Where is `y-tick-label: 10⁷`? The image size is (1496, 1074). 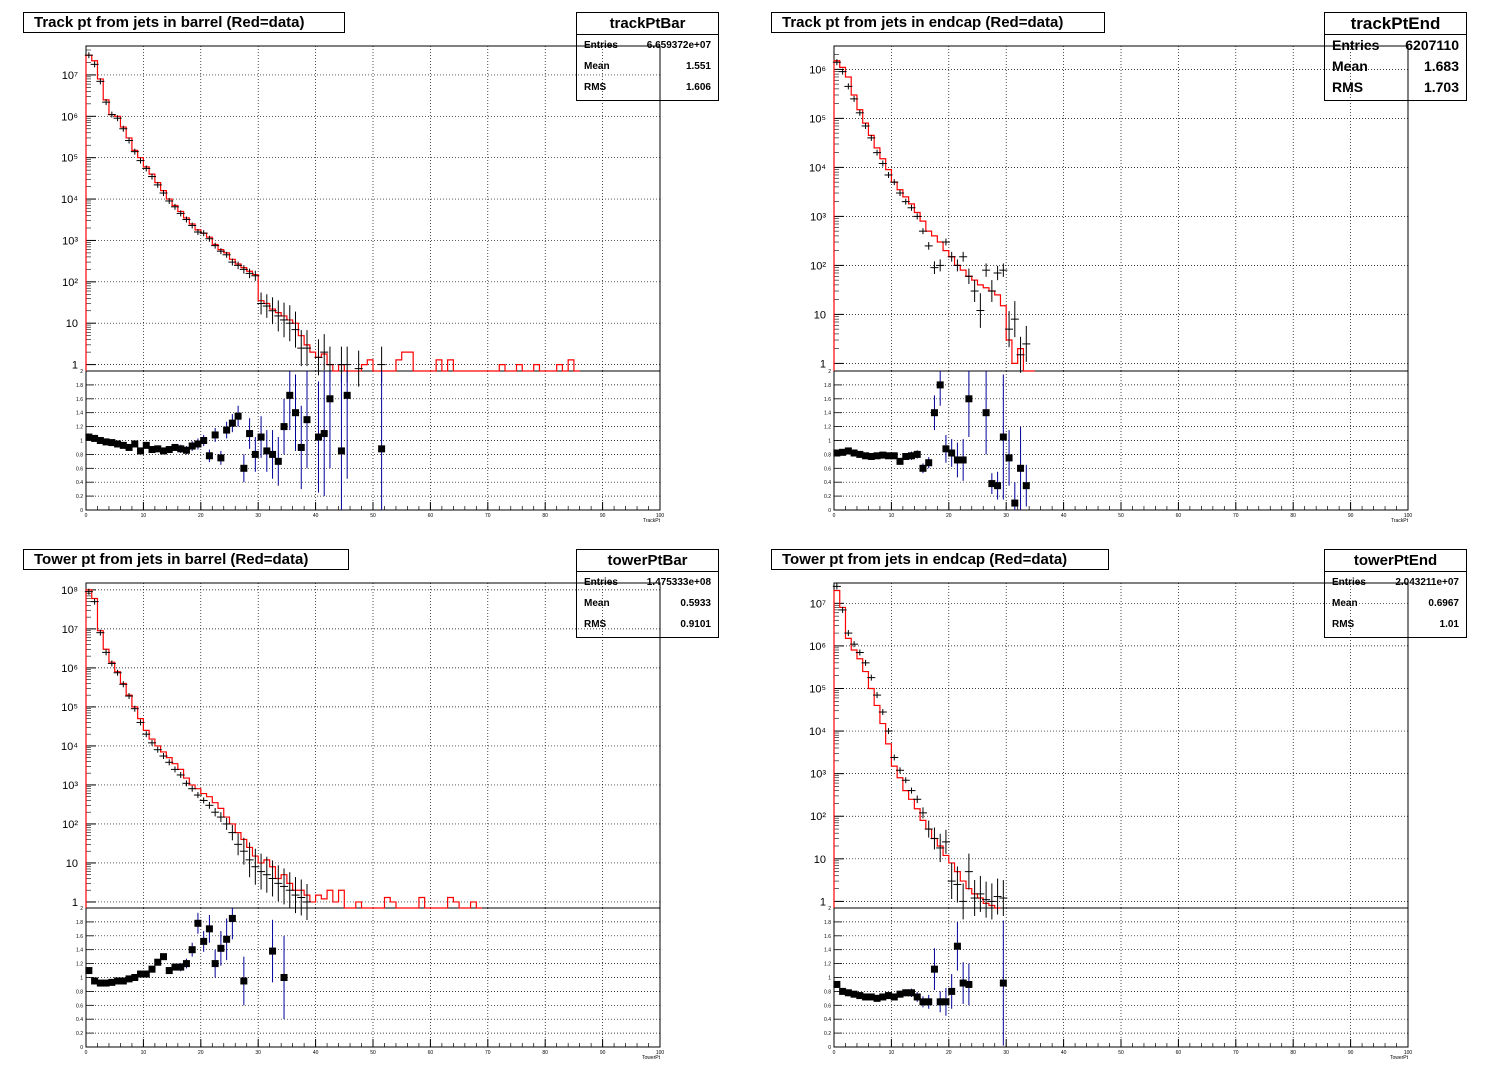 y-tick-label: 10⁷ is located at coordinates (70, 76).